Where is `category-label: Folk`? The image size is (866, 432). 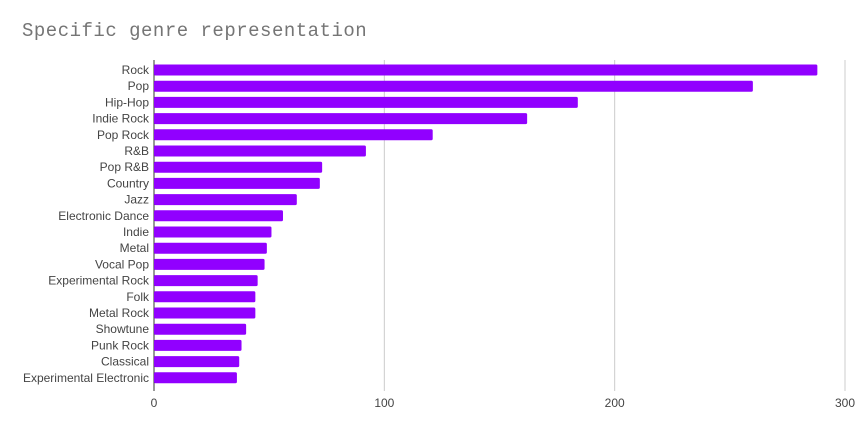
category-label: Folk is located at coordinates (138, 297).